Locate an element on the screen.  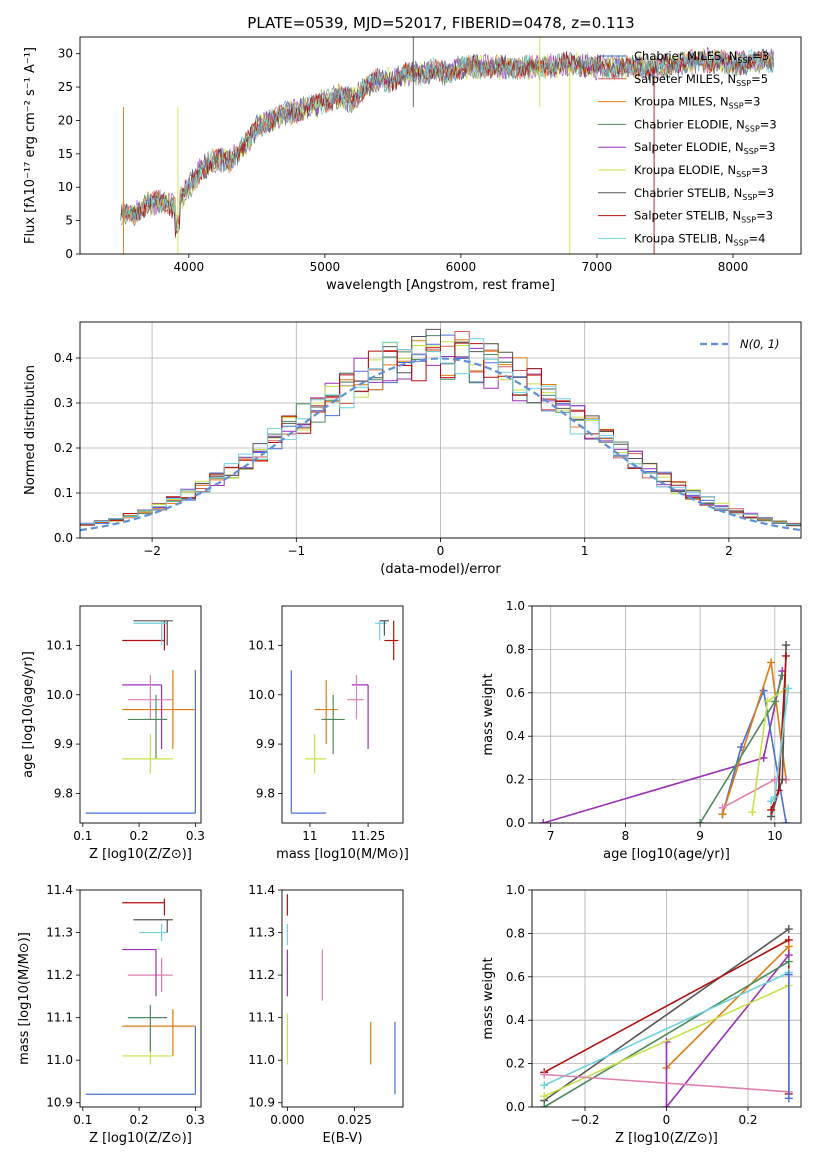
x-tick-label: 1 is located at coordinates (585, 551).